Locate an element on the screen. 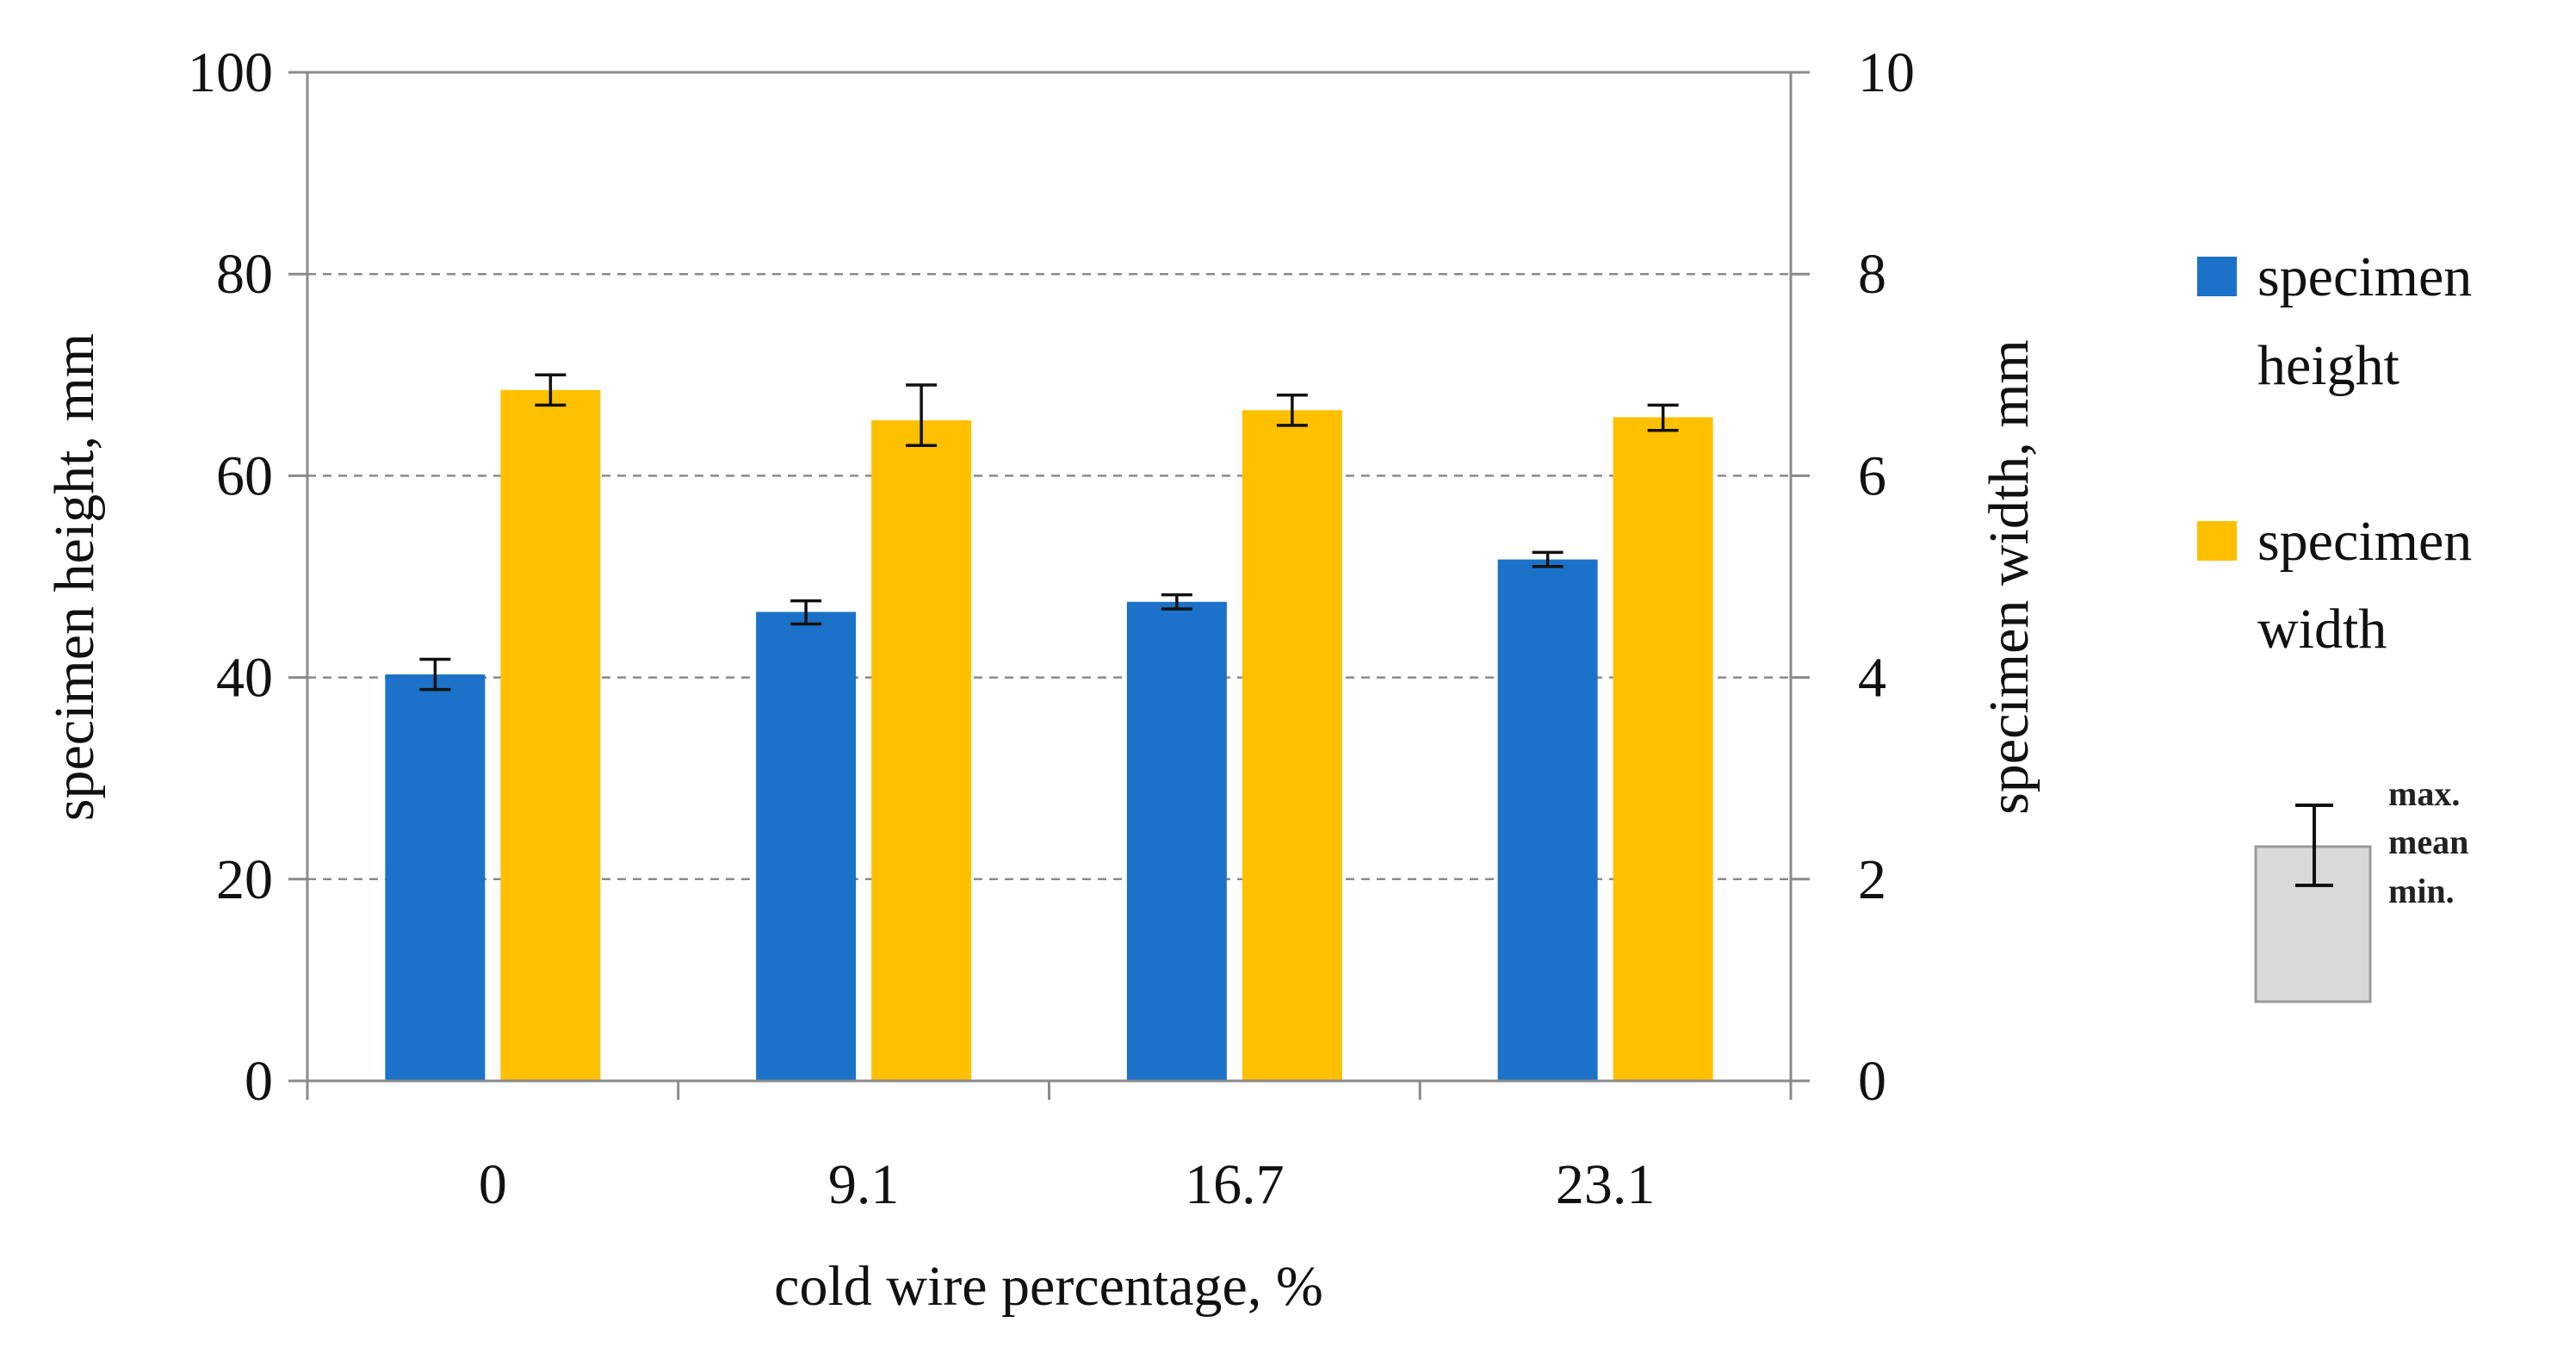 This screenshot has width=2576, height=1347. y-tick-label-right: 8 is located at coordinates (1872, 274).